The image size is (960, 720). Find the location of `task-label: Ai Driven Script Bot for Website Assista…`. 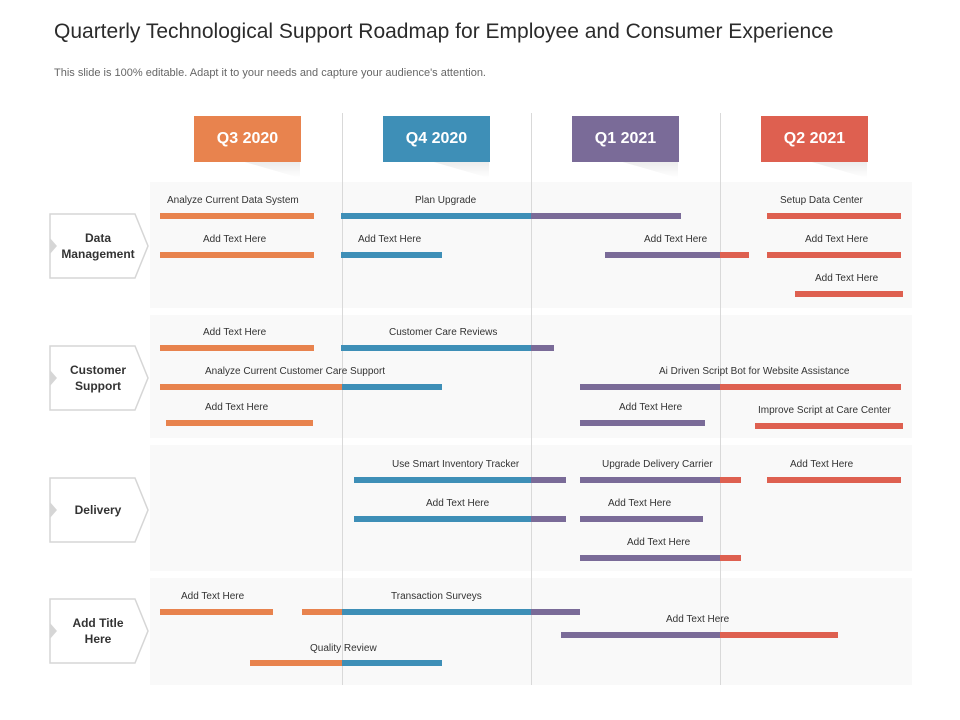

task-label: Ai Driven Script Bot for Website Assista… is located at coordinates (754, 371).